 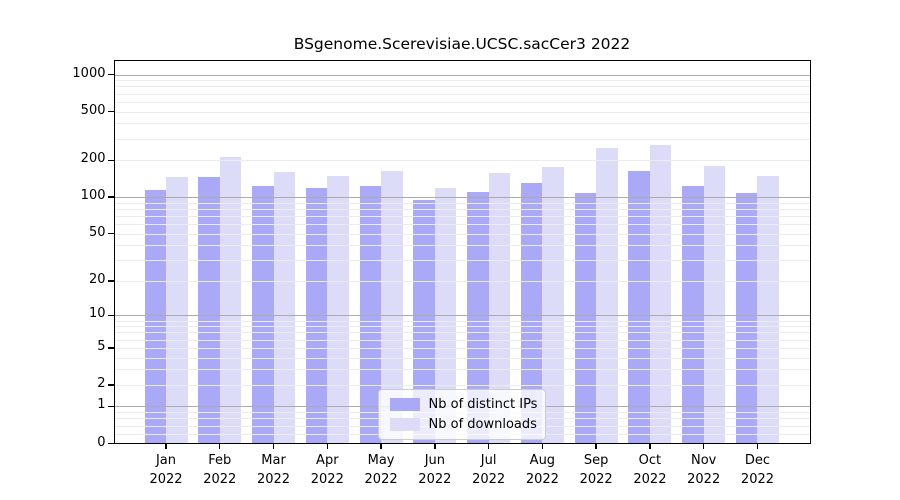 What do you see at coordinates (274, 470) in the screenshot?
I see `x-tick-label-mar: Mar 2022` at bounding box center [274, 470].